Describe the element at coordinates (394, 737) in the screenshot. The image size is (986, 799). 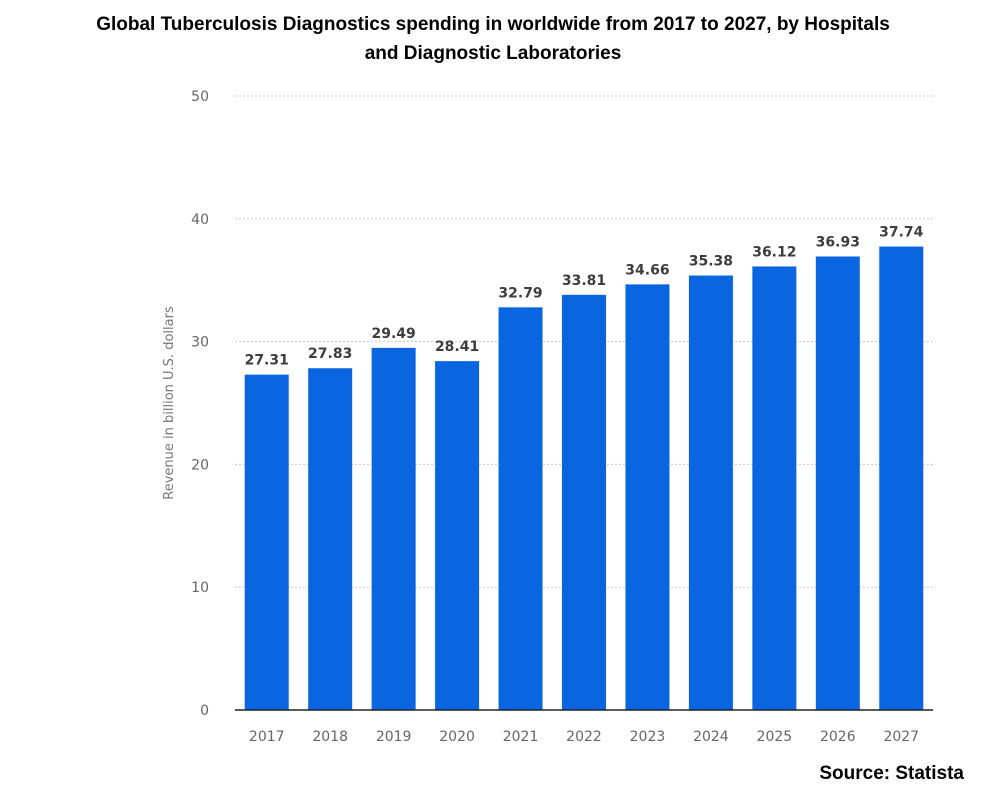
I see `x-tick-label: 2019` at that location.